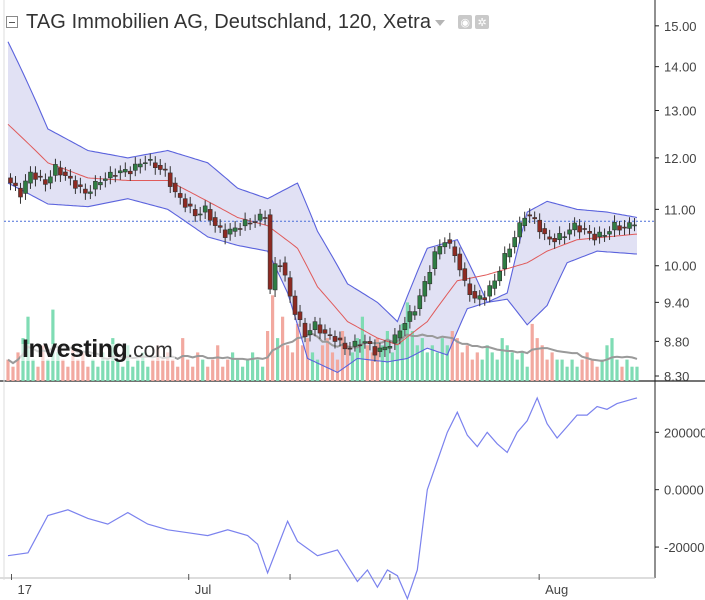 Image resolution: width=705 pixels, height=600 pixels. I want to click on eye-icon: ◉, so click(465, 22).